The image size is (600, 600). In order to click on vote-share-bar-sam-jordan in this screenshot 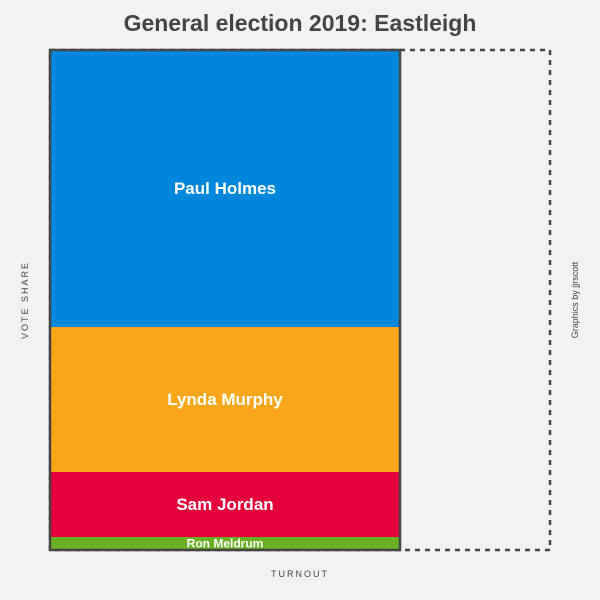, I will do `click(225, 504)`.